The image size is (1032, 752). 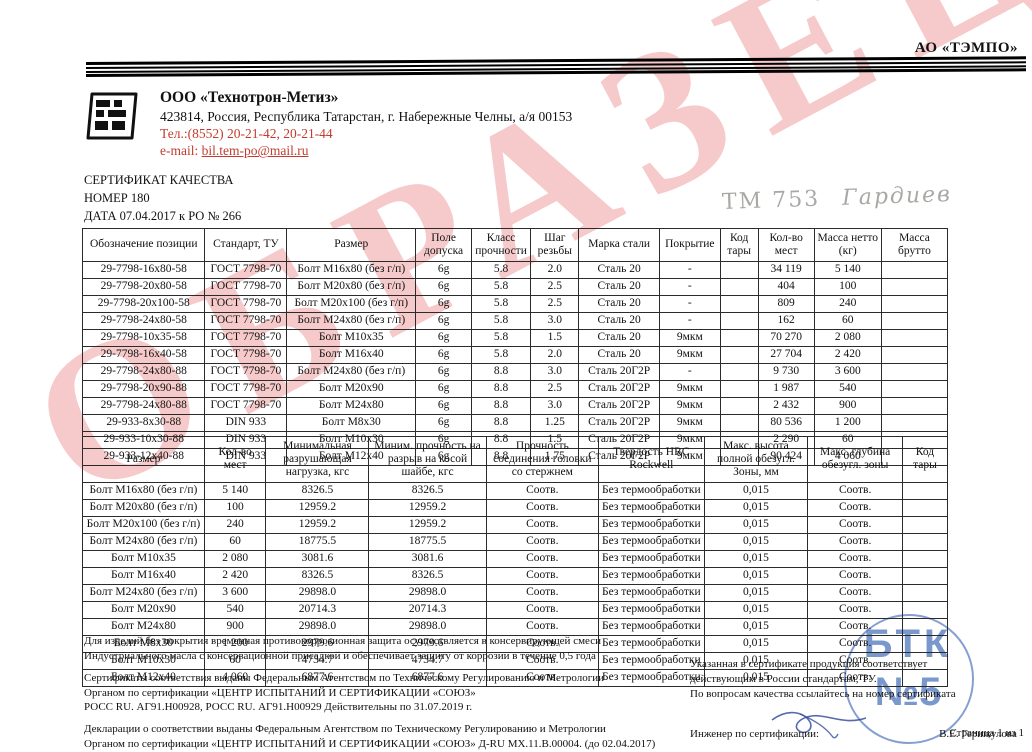 What do you see at coordinates (555, 422) in the screenshot?
I see `products-cell-r9-c5: 1.25` at bounding box center [555, 422].